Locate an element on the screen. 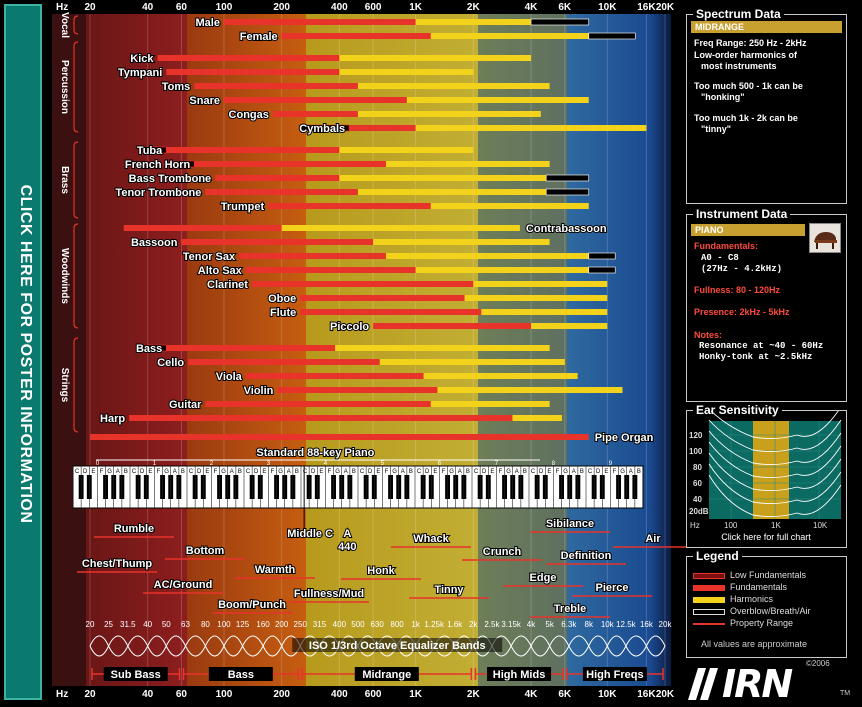 Image resolution: width=862 pixels, height=707 pixels. ear-y-20db: 20dB is located at coordinates (699, 511).